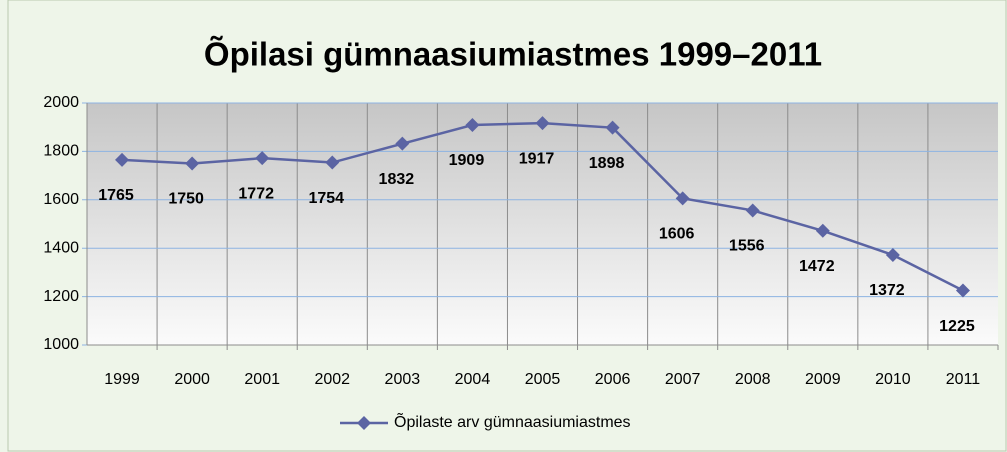 The width and height of the screenshot is (1007, 452). What do you see at coordinates (537, 158) in the screenshot?
I see `data-label: 1917` at bounding box center [537, 158].